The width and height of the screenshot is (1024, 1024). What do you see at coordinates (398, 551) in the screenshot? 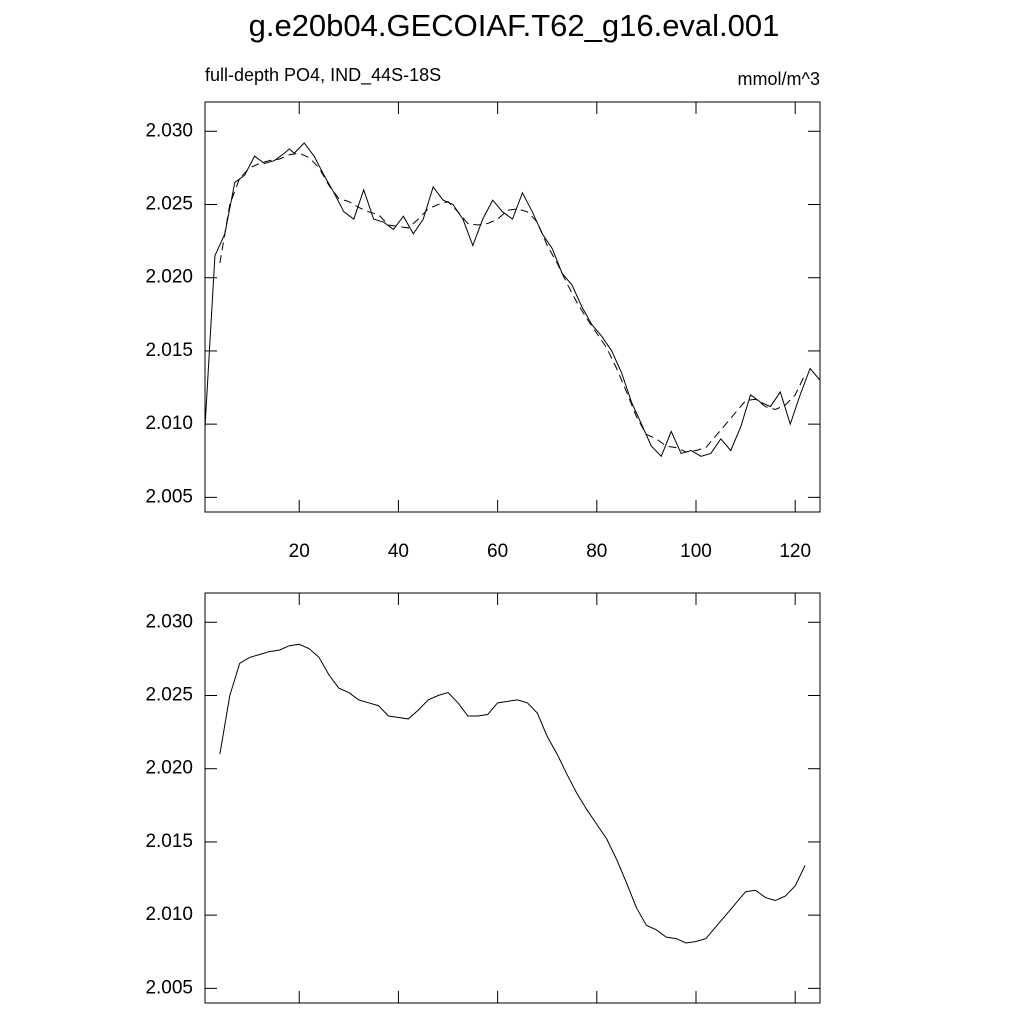
I see `x-tick-label: 40` at bounding box center [398, 551].